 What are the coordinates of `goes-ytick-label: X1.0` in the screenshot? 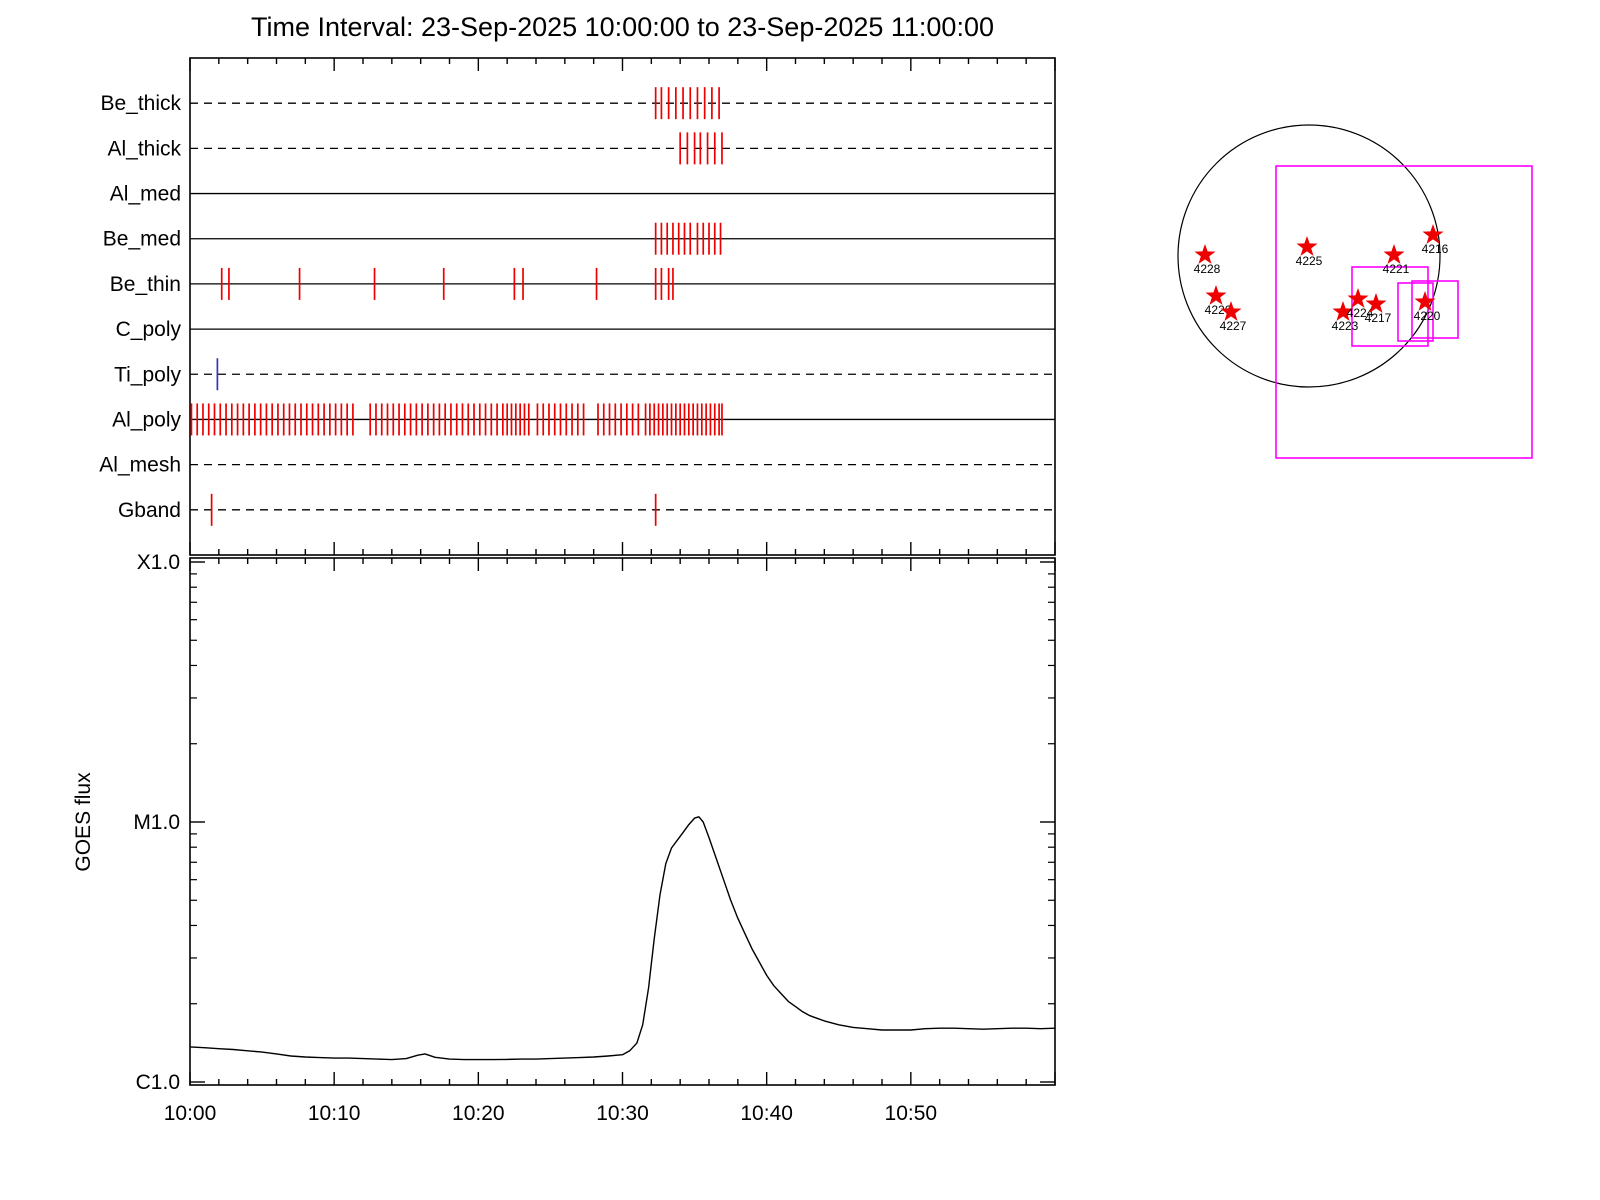 It's located at (158, 562).